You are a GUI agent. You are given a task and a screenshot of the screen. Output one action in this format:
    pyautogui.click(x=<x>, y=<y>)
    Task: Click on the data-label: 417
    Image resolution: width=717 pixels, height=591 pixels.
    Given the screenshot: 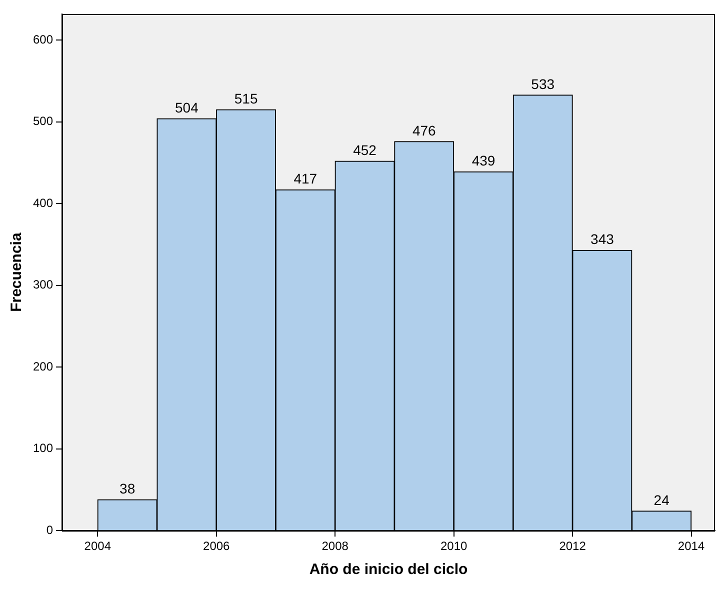 What is the action you would take?
    pyautogui.click(x=306, y=178)
    